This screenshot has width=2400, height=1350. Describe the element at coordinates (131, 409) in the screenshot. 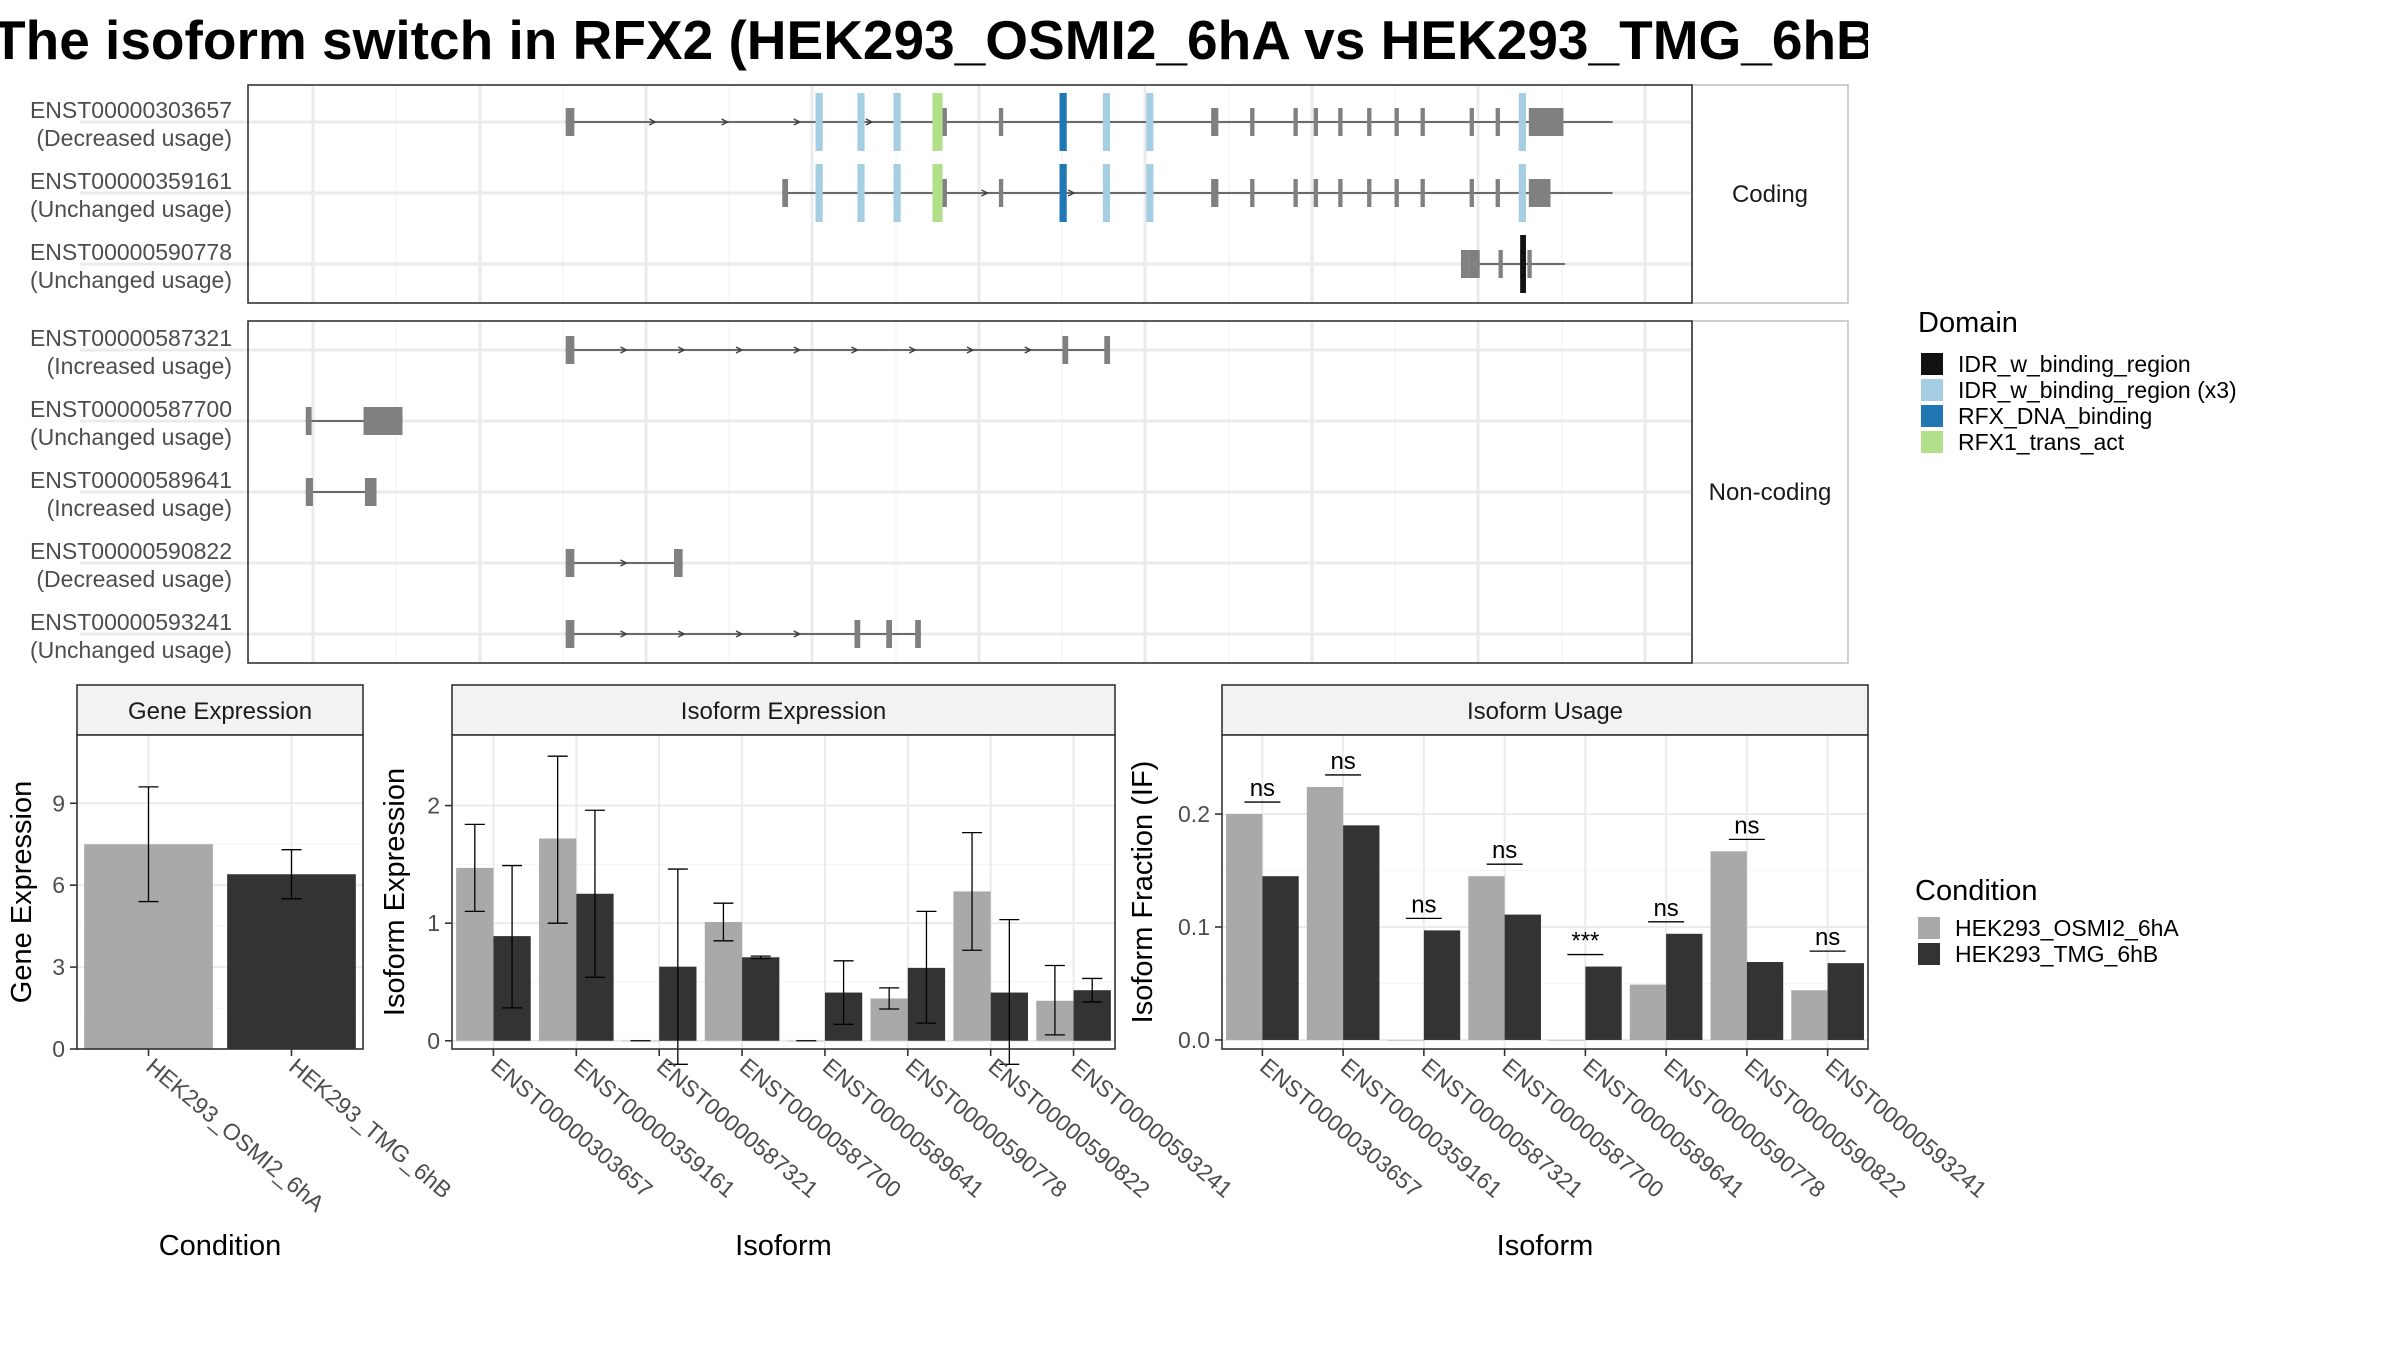

I see `isoform-id-label: ENST00000587700` at that location.